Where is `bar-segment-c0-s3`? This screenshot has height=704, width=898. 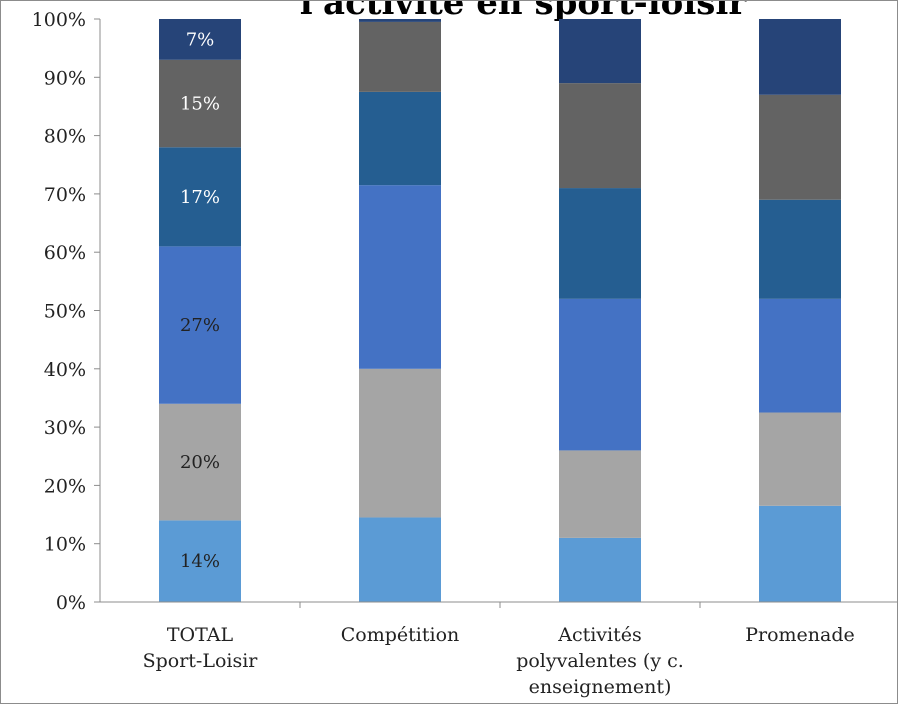 bar-segment-c0-s3 is located at coordinates (200, 197).